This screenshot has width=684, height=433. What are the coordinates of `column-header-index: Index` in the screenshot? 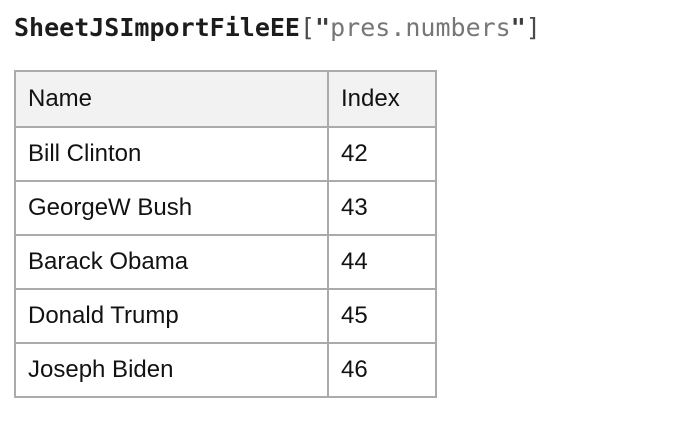 It's located at (382, 99).